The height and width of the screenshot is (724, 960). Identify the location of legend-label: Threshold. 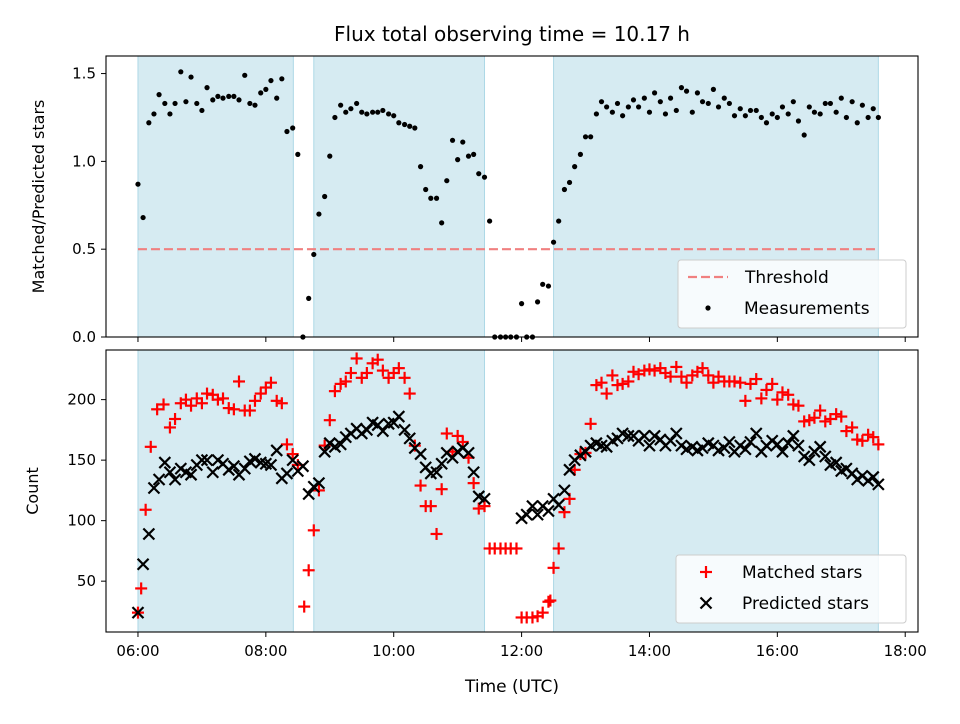
(786, 278).